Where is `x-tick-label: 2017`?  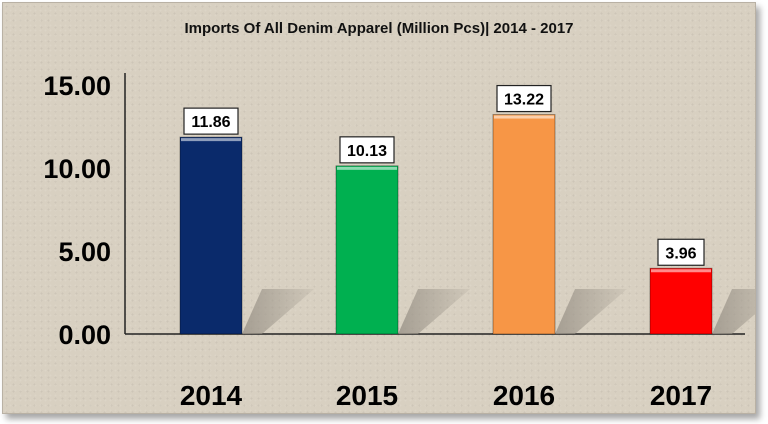
x-tick-label: 2017 is located at coordinates (681, 395).